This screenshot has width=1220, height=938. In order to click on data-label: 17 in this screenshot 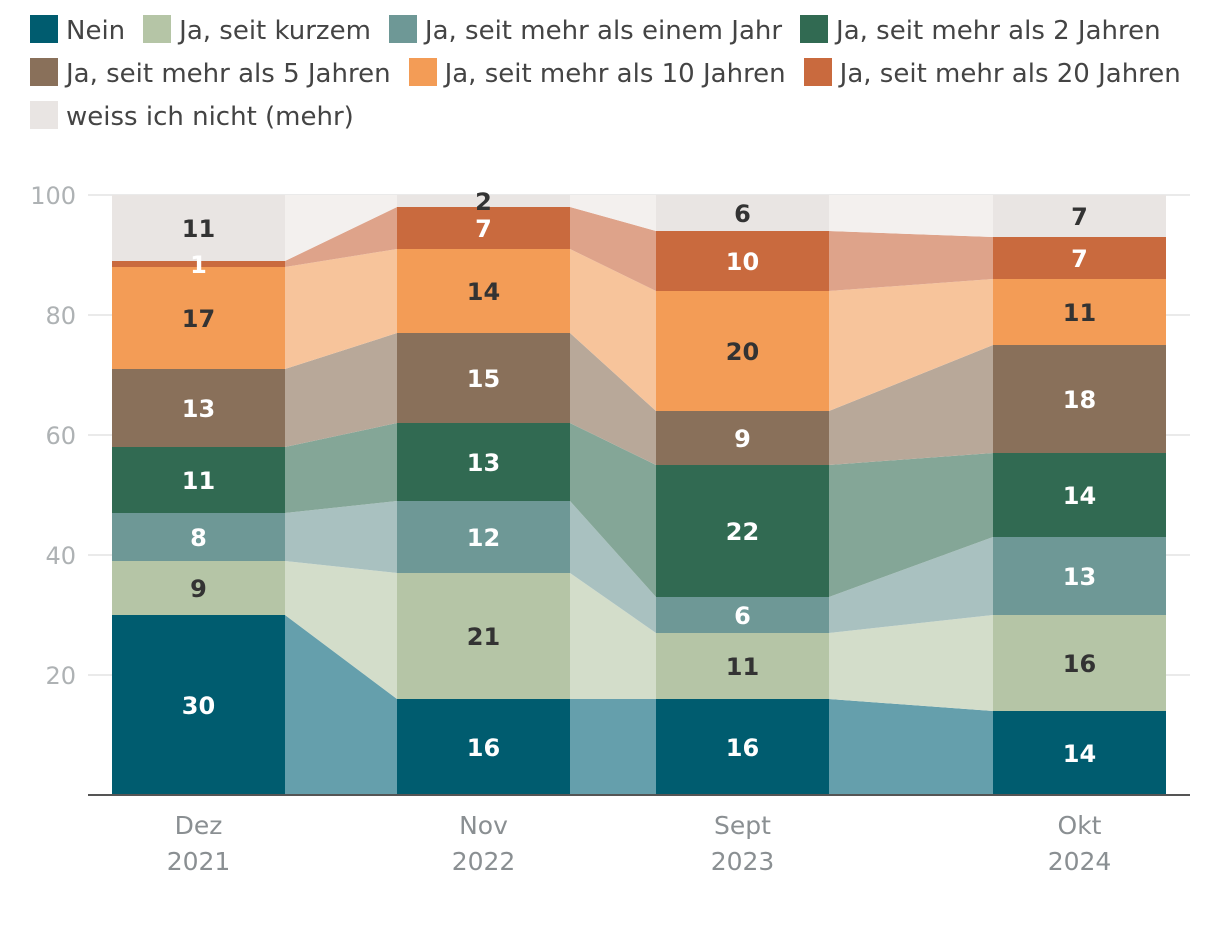, I will do `click(198, 319)`.